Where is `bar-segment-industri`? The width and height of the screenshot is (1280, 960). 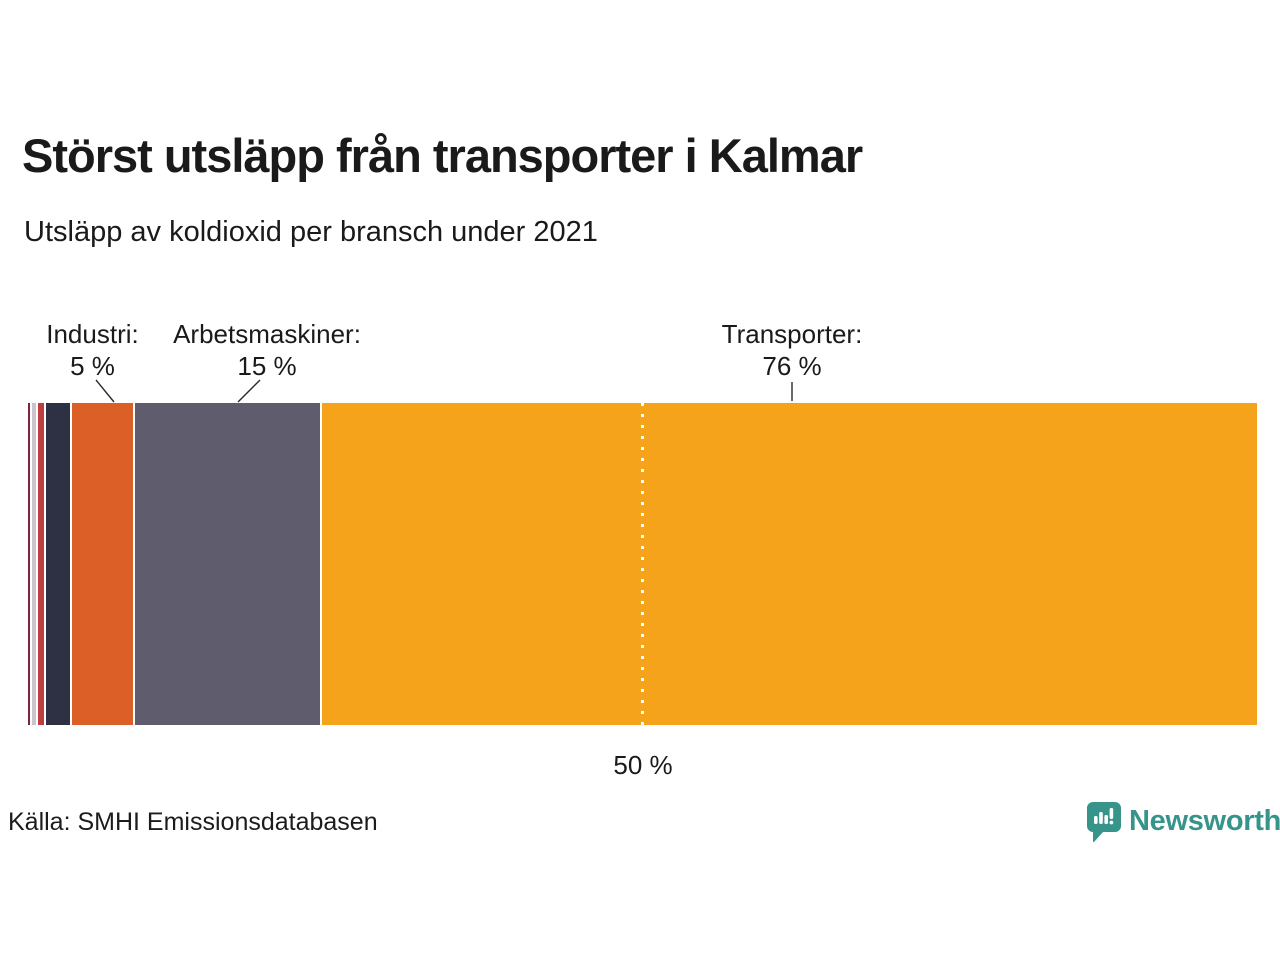
bar-segment-industri is located at coordinates (102, 564).